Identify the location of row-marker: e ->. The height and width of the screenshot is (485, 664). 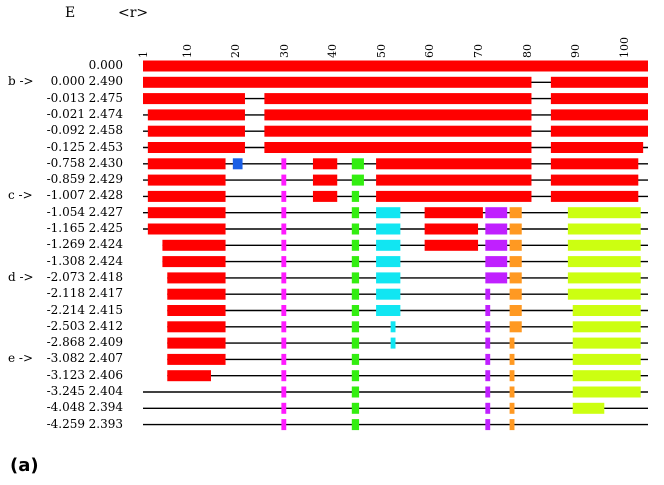
(21, 358).